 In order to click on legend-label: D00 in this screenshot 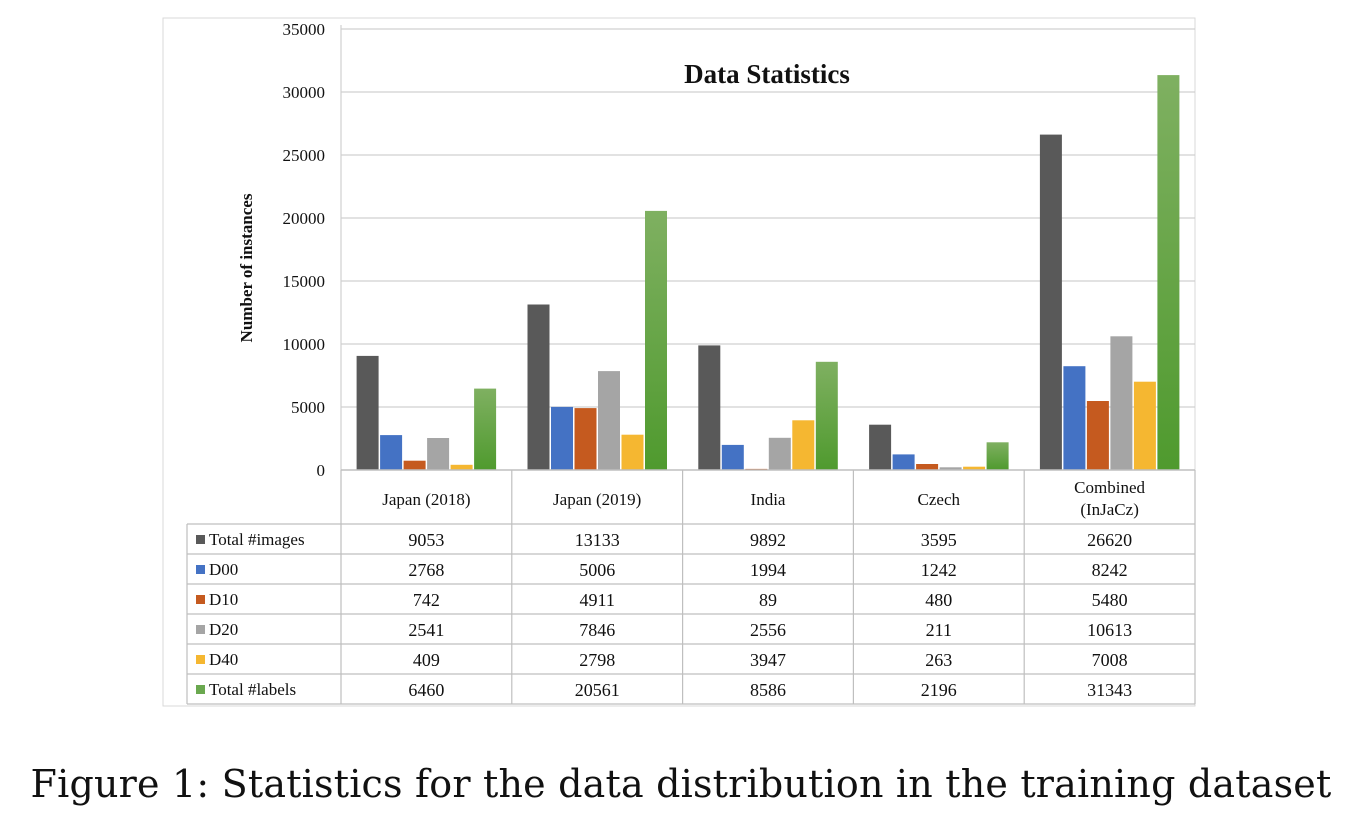, I will do `click(223, 569)`.